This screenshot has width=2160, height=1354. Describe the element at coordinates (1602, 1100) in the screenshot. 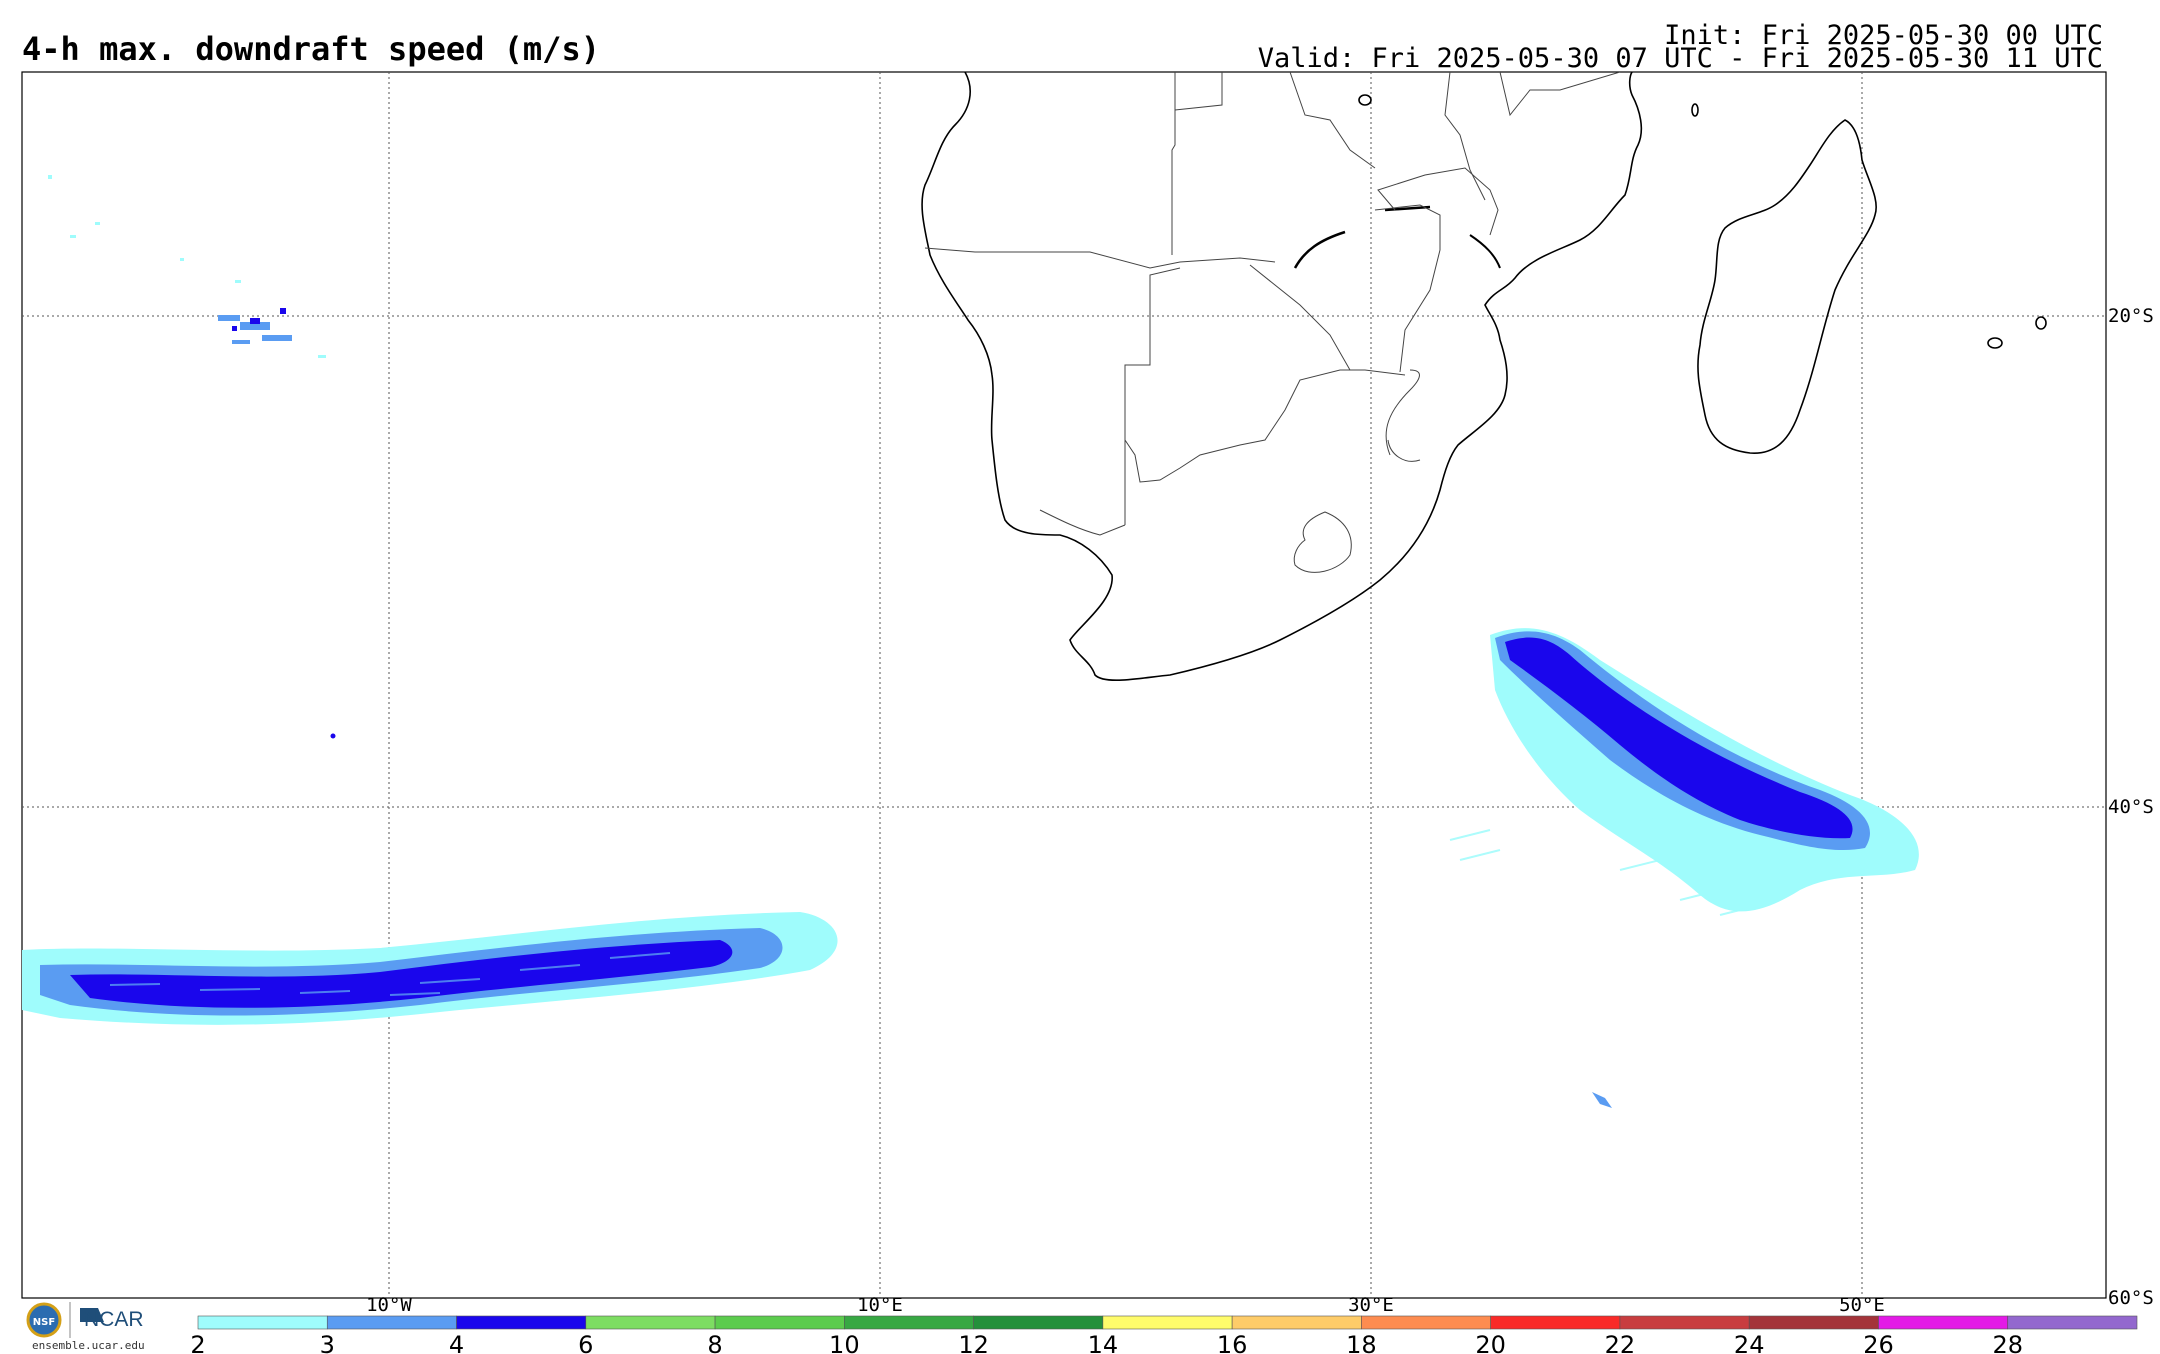

I see `field-cell-south` at that location.